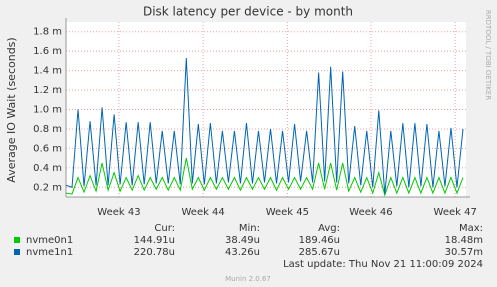  I want to click on y-tick-label: 1.8 m, so click(47, 32).